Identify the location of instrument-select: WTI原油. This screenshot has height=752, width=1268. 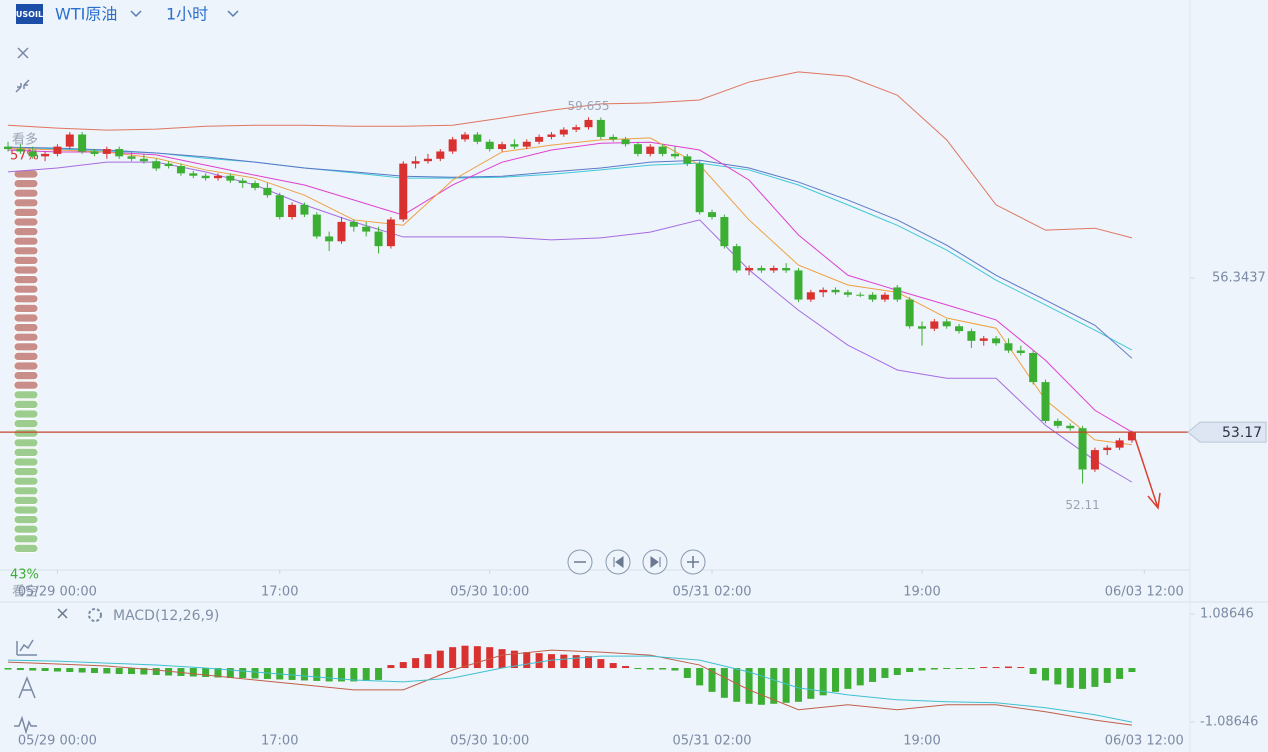
(86, 14).